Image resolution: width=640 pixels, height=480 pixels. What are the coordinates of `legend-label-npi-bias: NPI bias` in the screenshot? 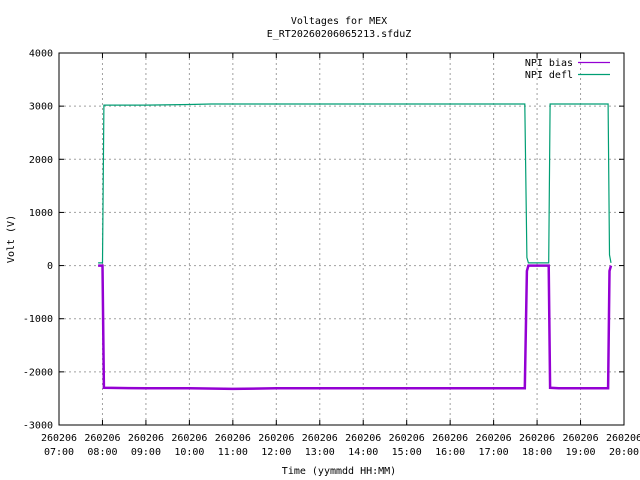 It's located at (549, 63).